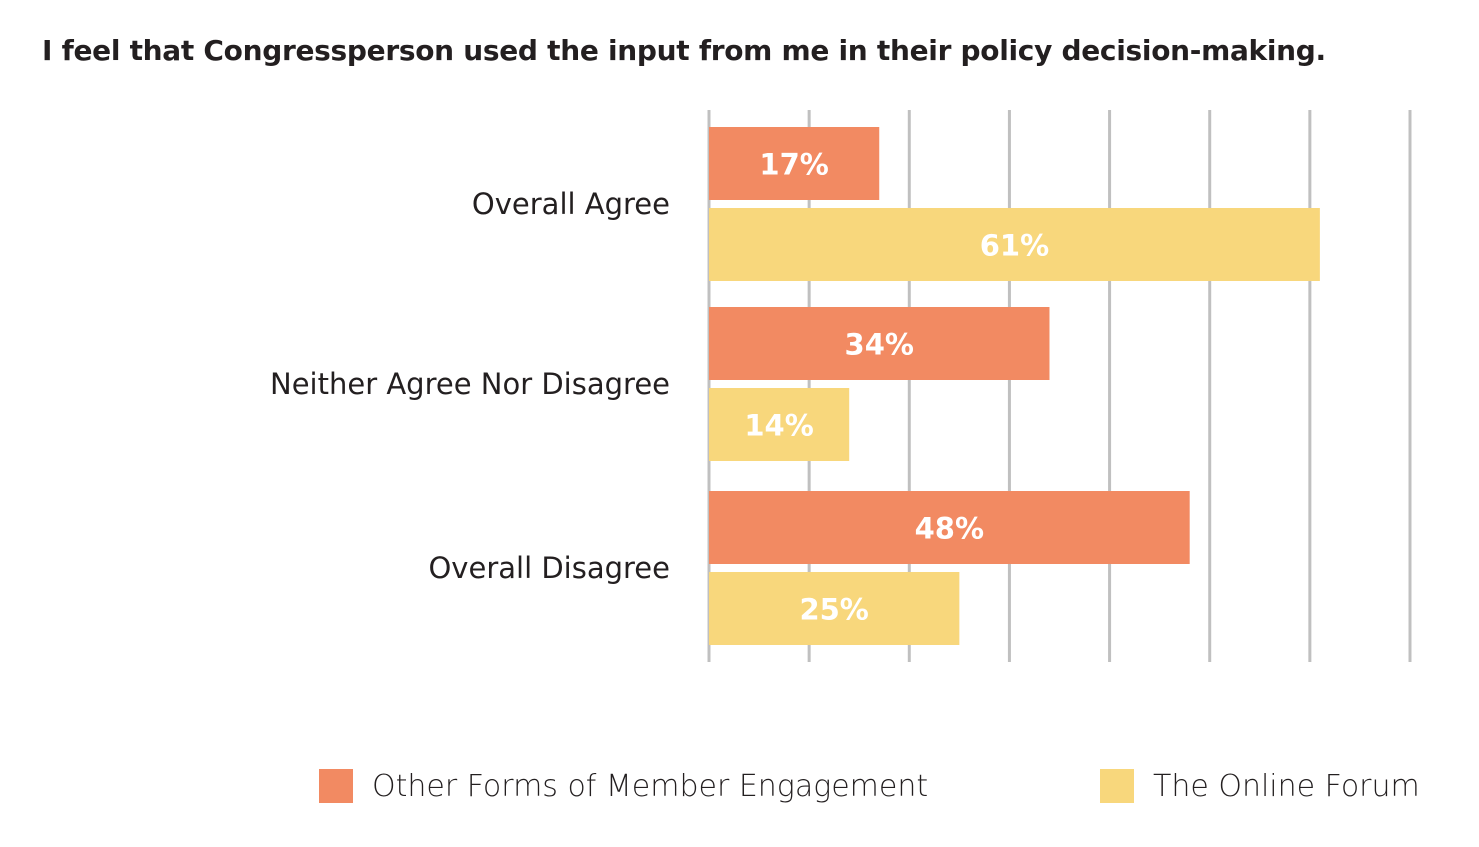 Image resolution: width=1479 pixels, height=847 pixels. I want to click on bar-value-label: 48%, so click(949, 529).